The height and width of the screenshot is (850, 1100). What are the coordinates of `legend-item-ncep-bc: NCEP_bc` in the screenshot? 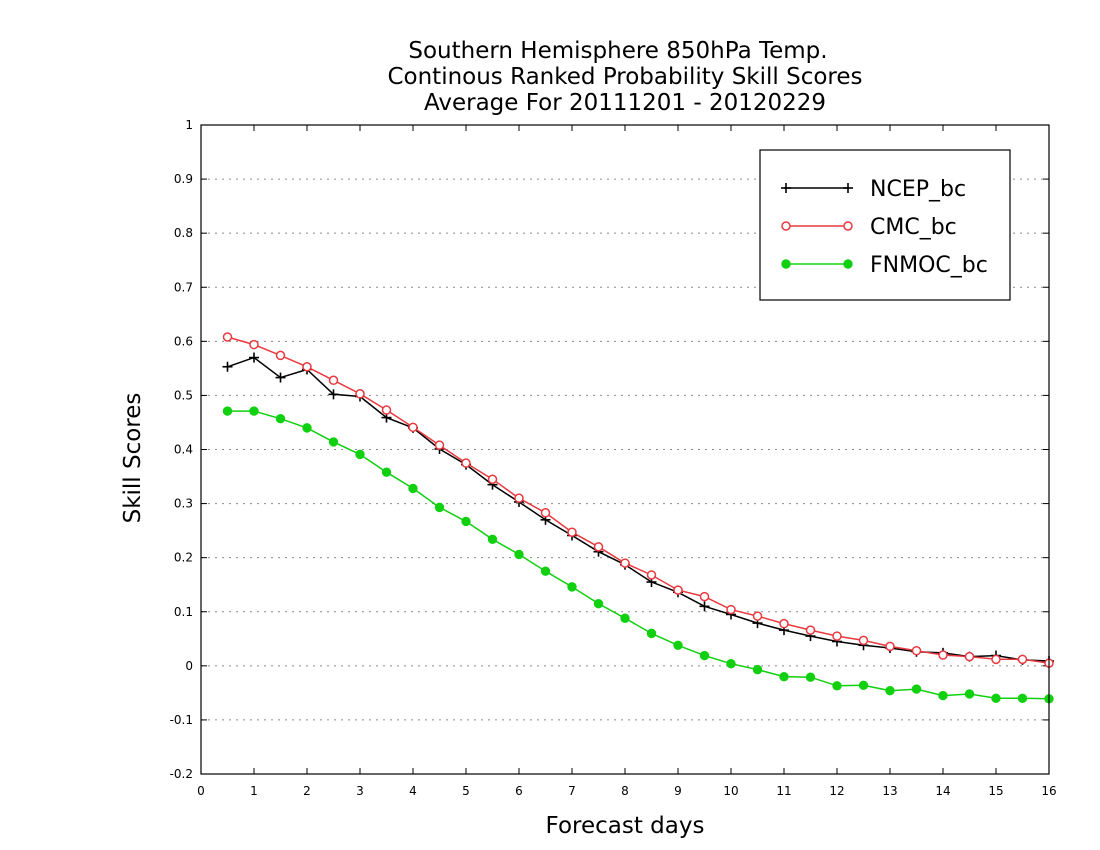 It's located at (873, 189).